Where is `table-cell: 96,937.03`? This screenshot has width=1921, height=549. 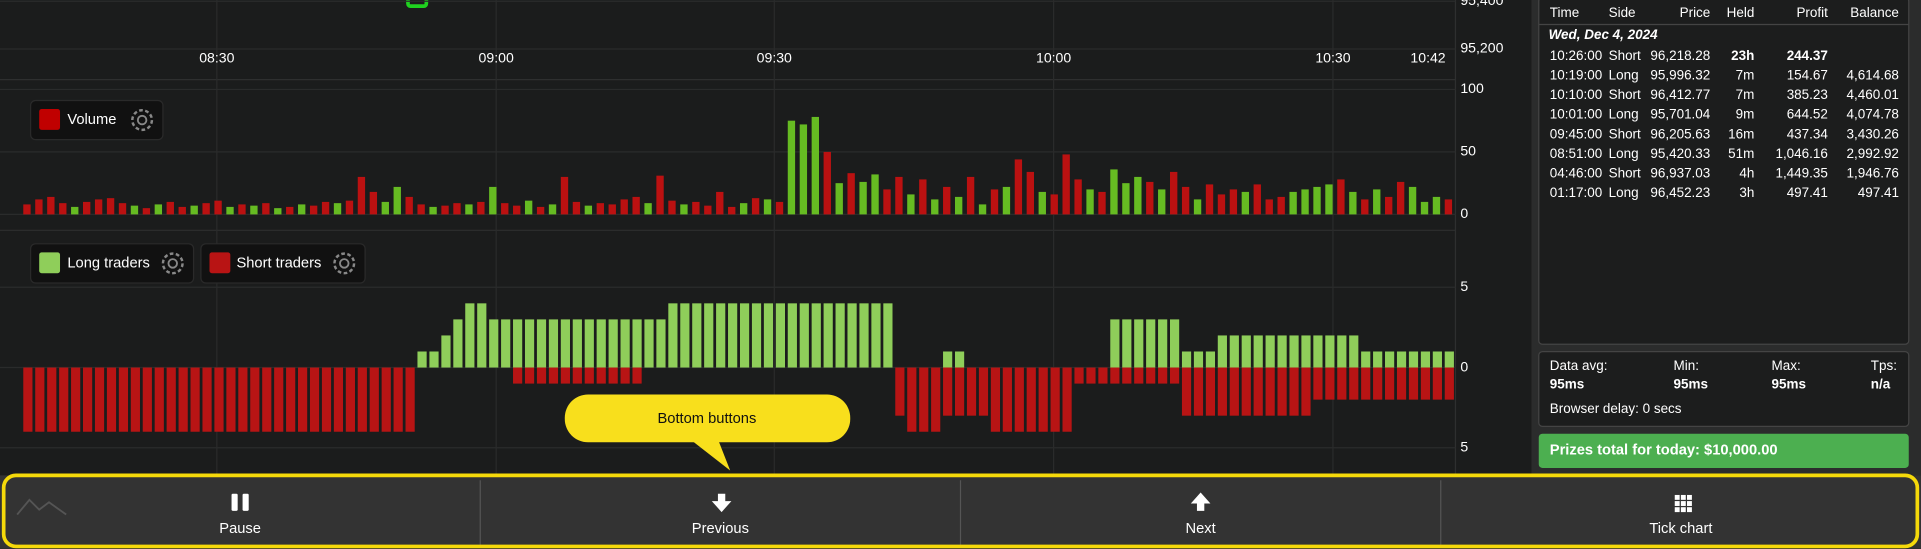 table-cell: 96,937.03 is located at coordinates (1680, 173).